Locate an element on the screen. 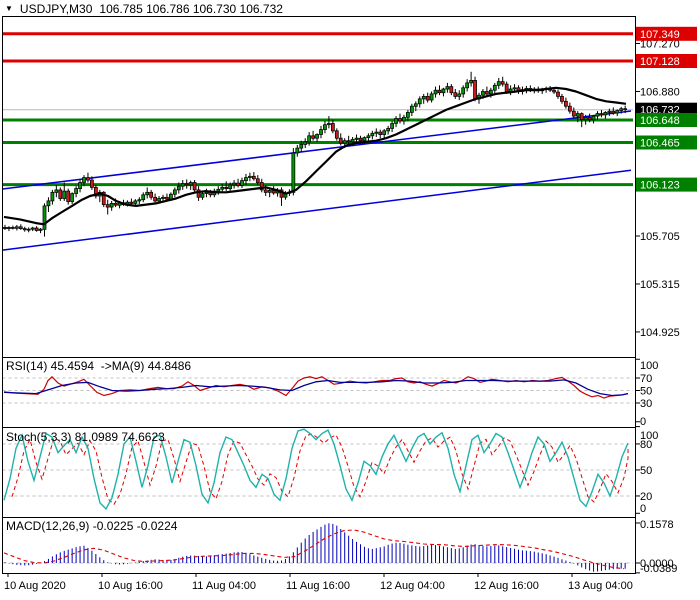 The height and width of the screenshot is (600, 700). svg-text: 70 is located at coordinates (646, 379).